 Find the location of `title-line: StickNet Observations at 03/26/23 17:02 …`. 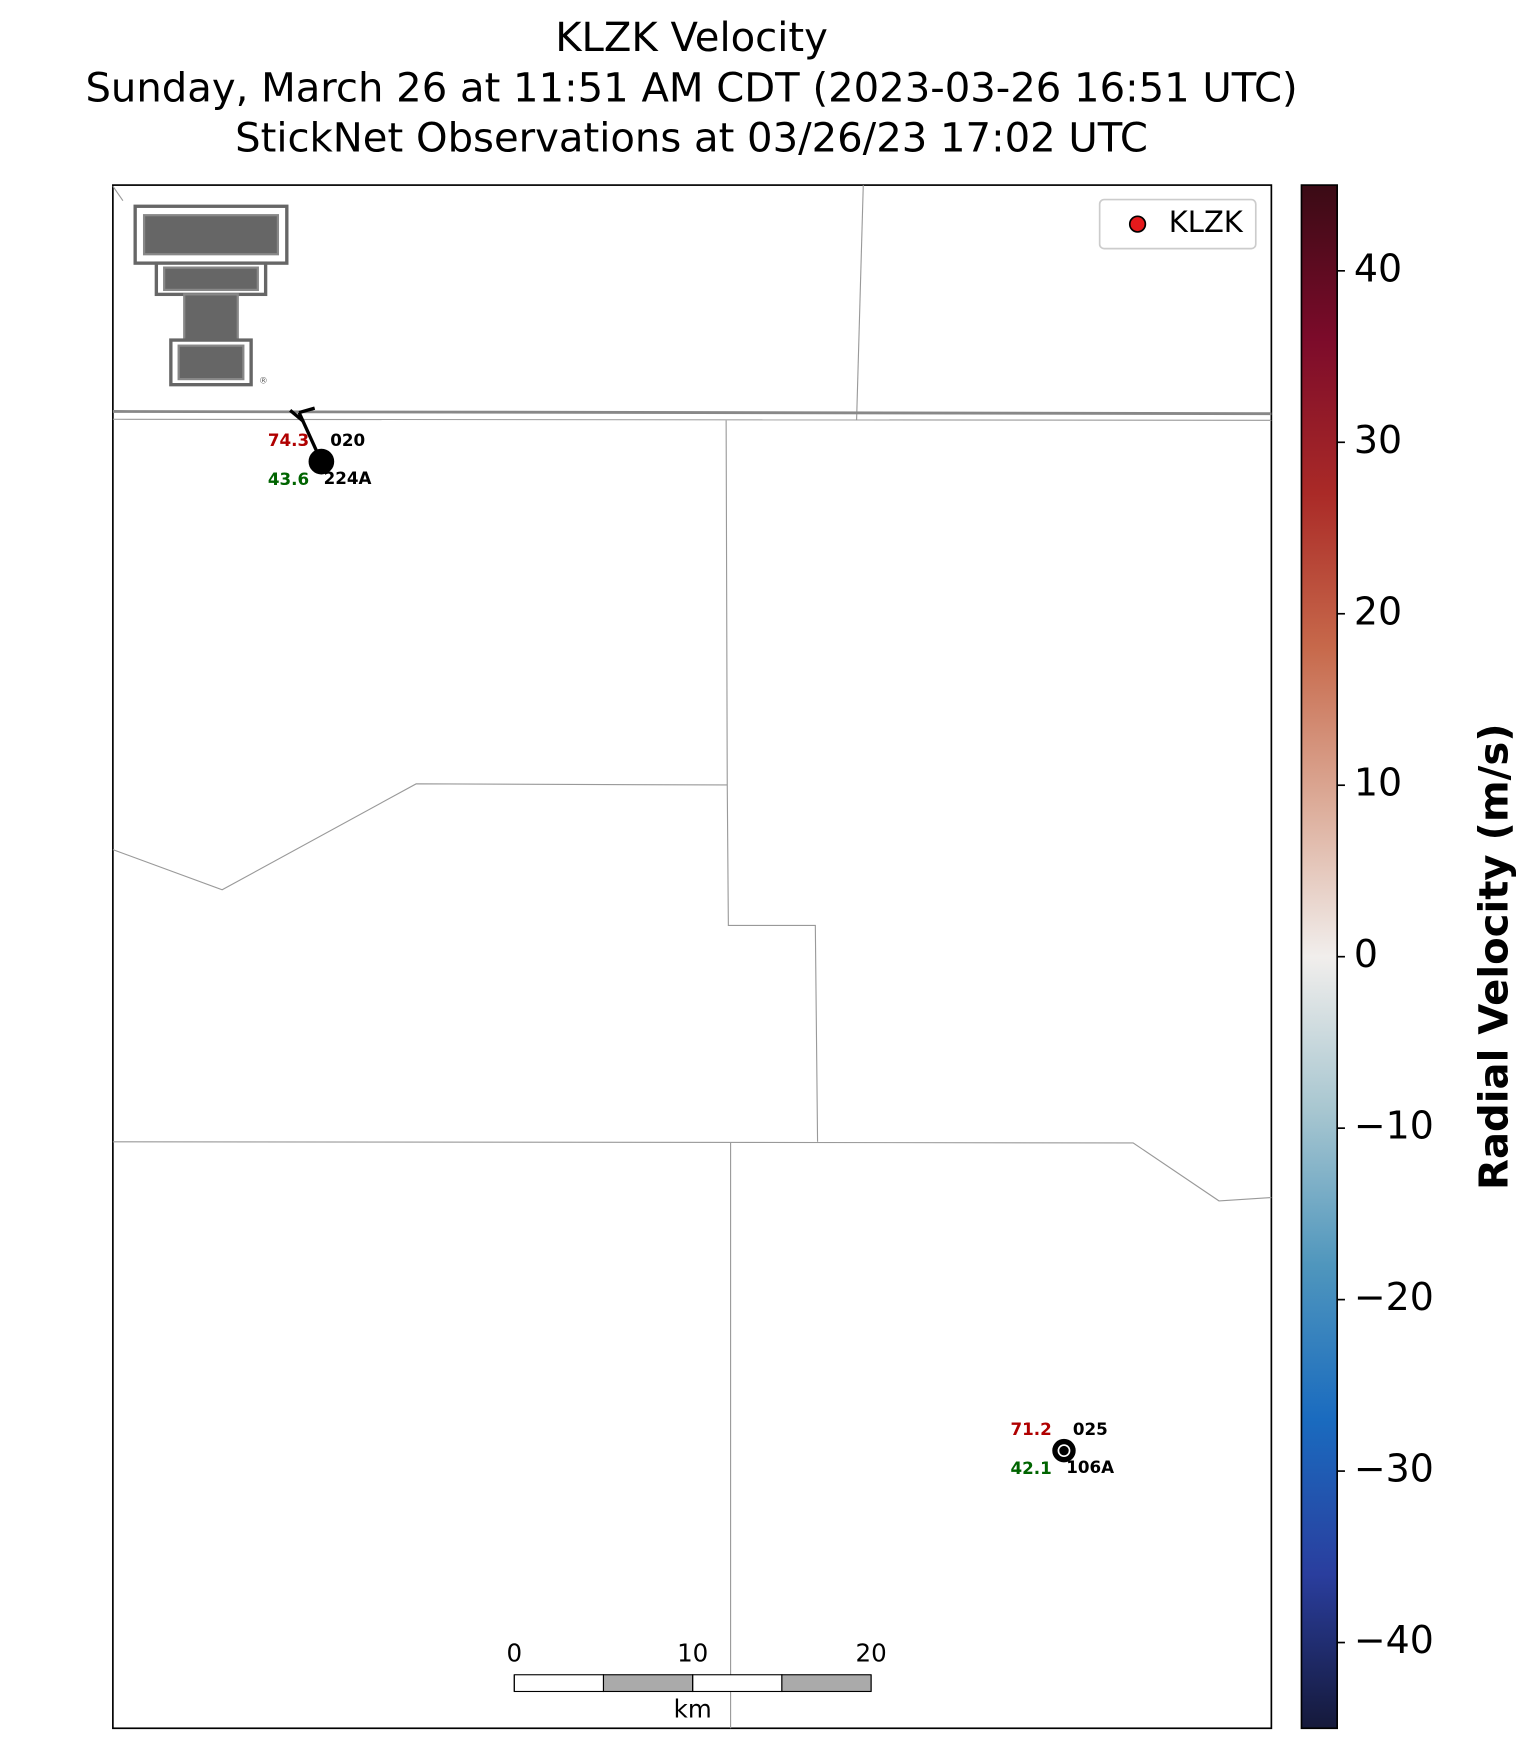

title-line: StickNet Observations at 03/26/23 17:02 … is located at coordinates (691, 138).